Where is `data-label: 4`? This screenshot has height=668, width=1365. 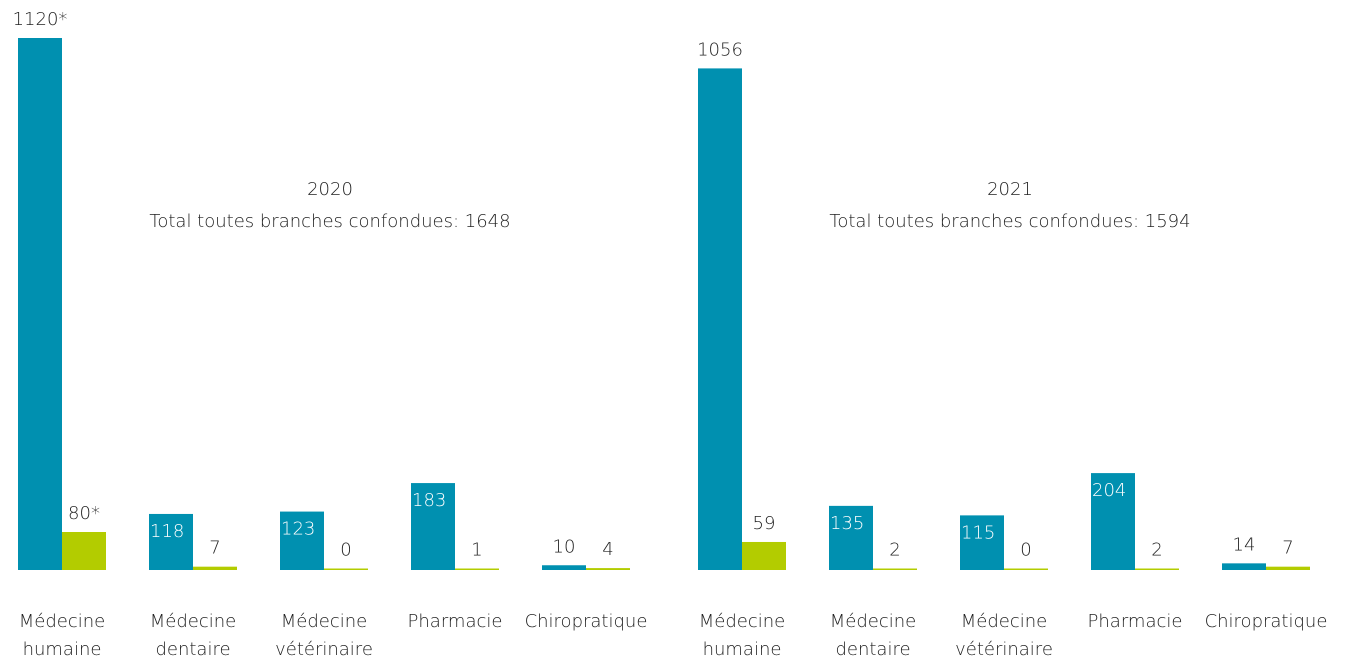 data-label: 4 is located at coordinates (607, 549).